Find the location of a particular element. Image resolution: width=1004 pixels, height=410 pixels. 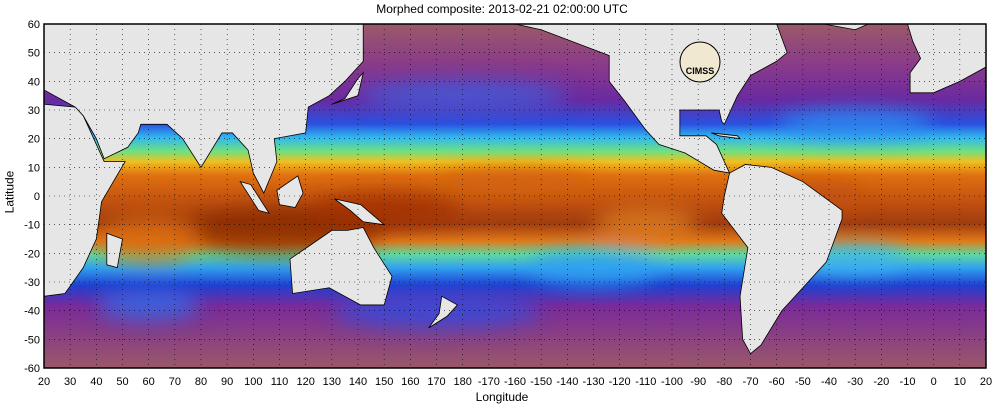

svg-text: CIMSS is located at coordinates (700, 71).